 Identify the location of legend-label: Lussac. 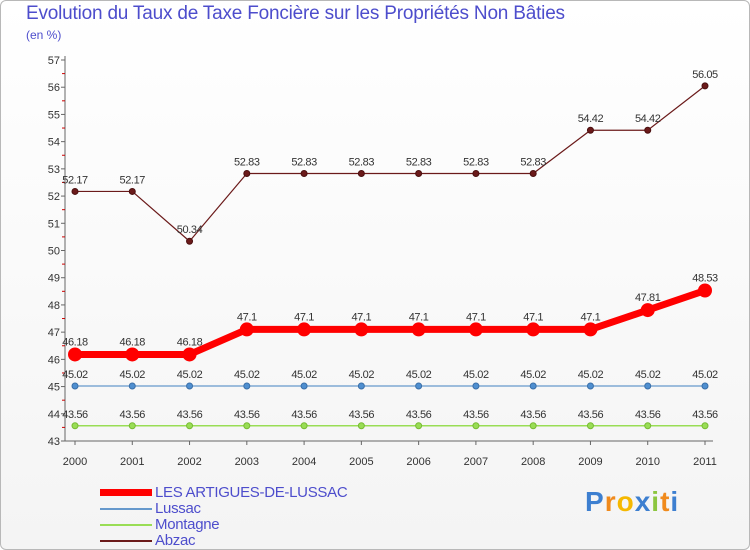
(178, 508).